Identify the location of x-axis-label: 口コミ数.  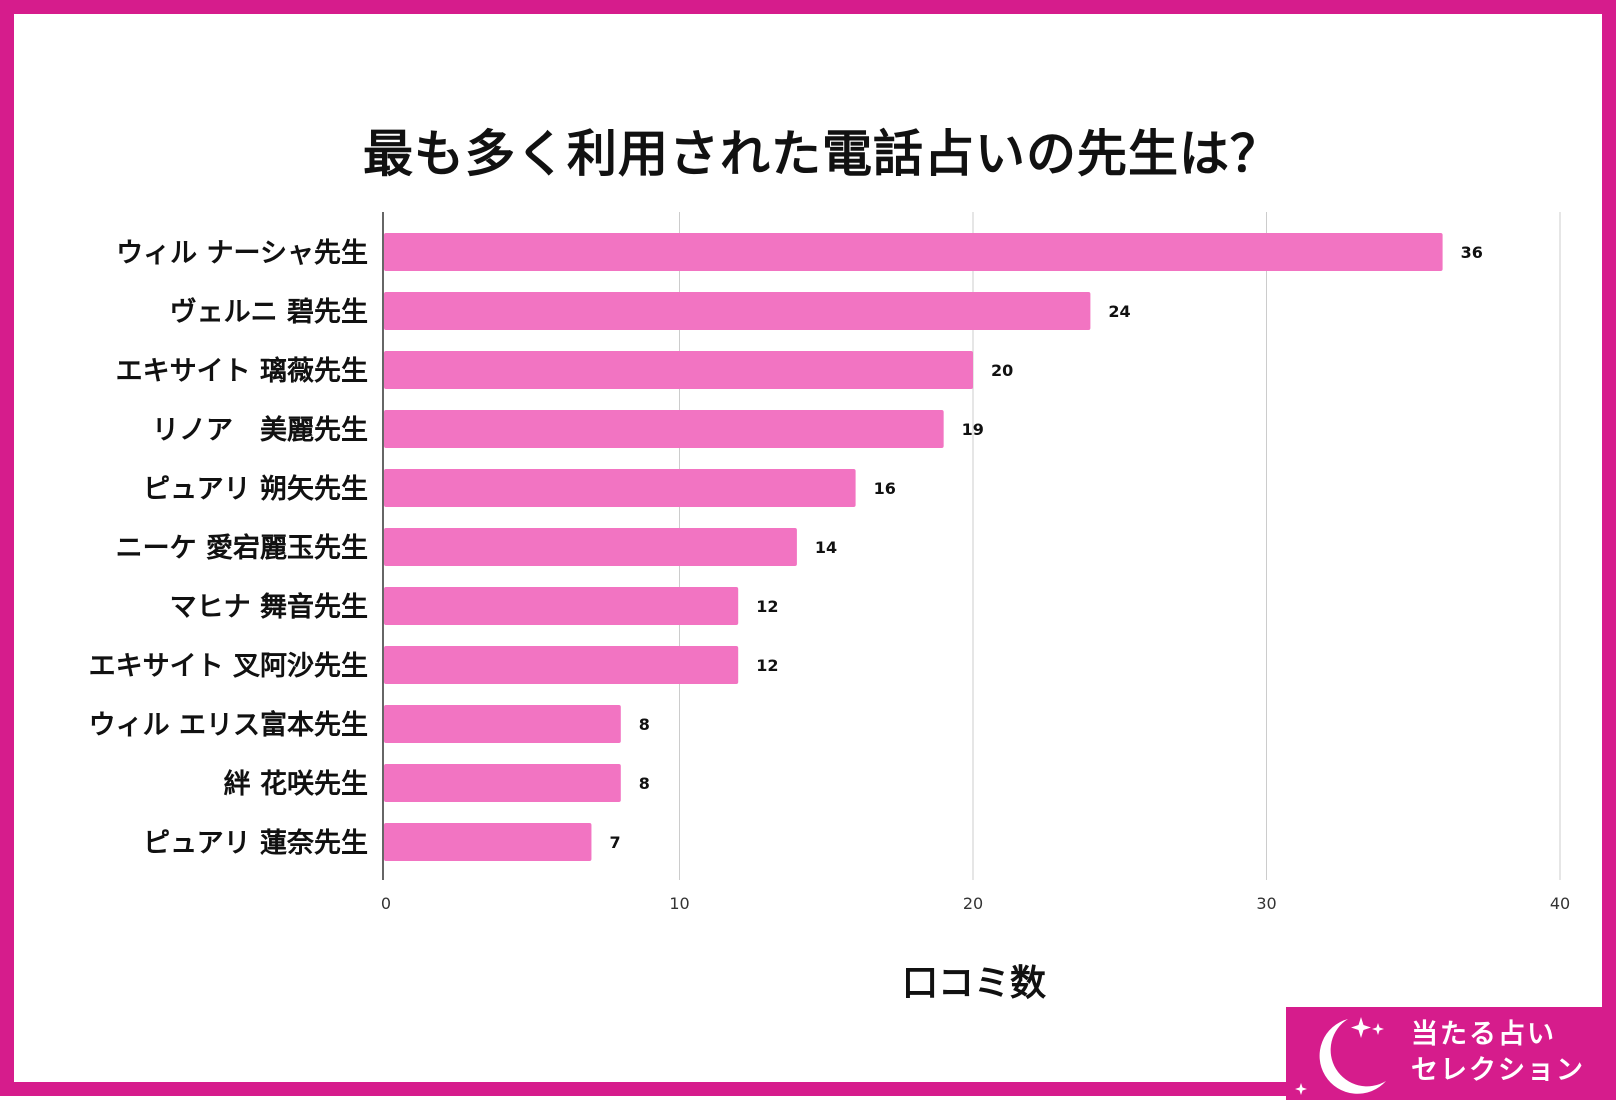
(973, 983).